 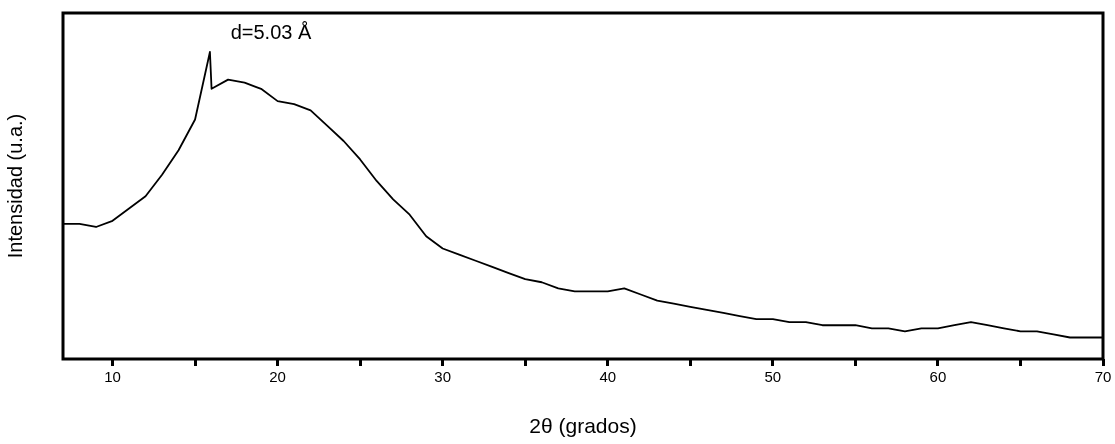 I want to click on x-tick-label: 70, so click(x=1103, y=377).